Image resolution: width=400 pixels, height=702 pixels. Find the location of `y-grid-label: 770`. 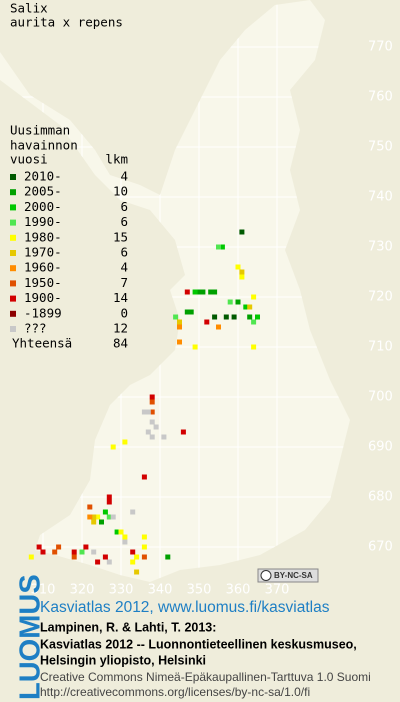

y-grid-label: 770 is located at coordinates (380, 47).